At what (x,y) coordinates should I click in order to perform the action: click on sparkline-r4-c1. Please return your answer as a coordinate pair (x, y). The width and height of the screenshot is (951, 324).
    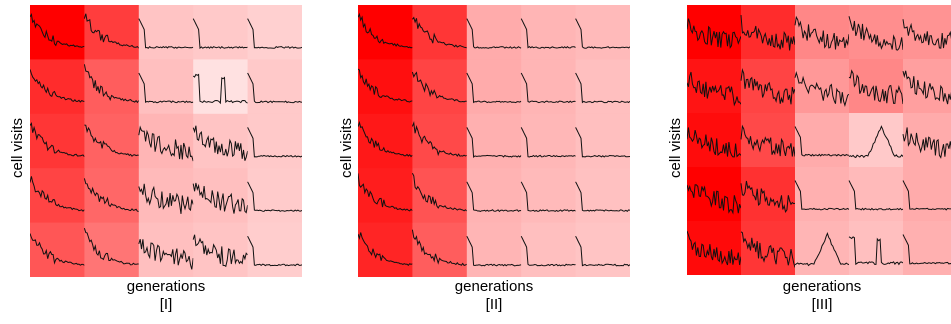
    Looking at the image, I should click on (57, 194).